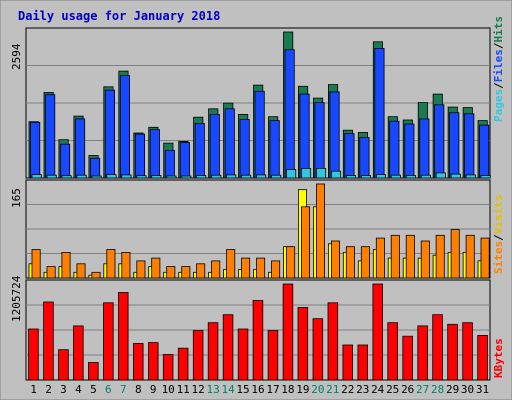  Describe the element at coordinates (317, 389) in the screenshot. I see `x-tick-label: 20` at that location.